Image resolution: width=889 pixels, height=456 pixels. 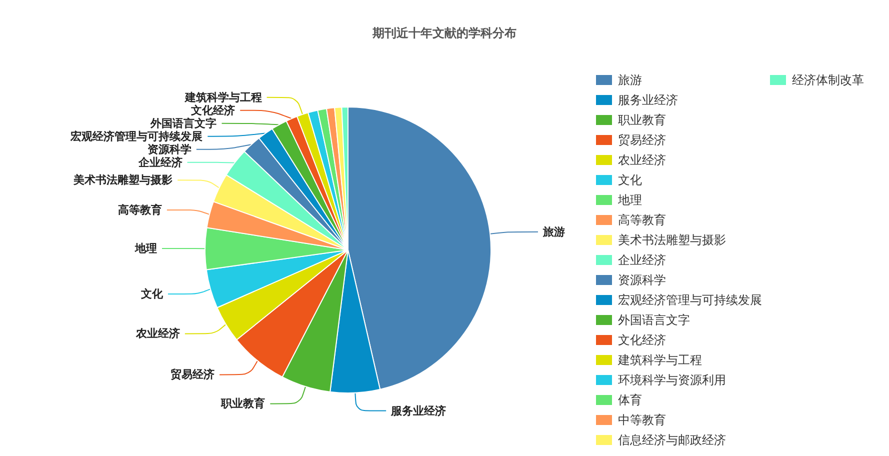 What do you see at coordinates (672, 440) in the screenshot?
I see `legend-label: 信息经济与邮政经济` at bounding box center [672, 440].